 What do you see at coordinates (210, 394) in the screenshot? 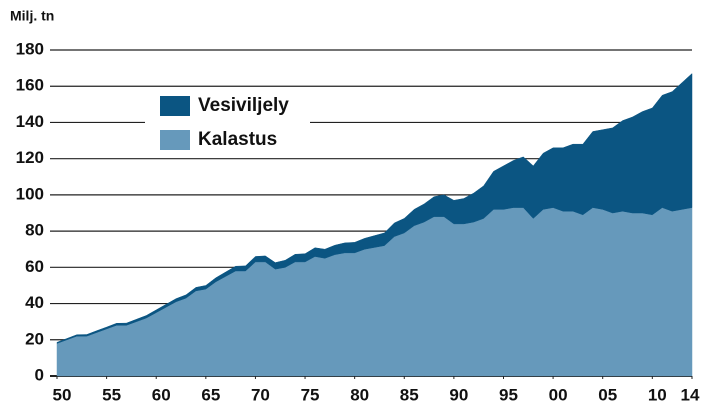
I see `x-tick-label: 65` at bounding box center [210, 394].